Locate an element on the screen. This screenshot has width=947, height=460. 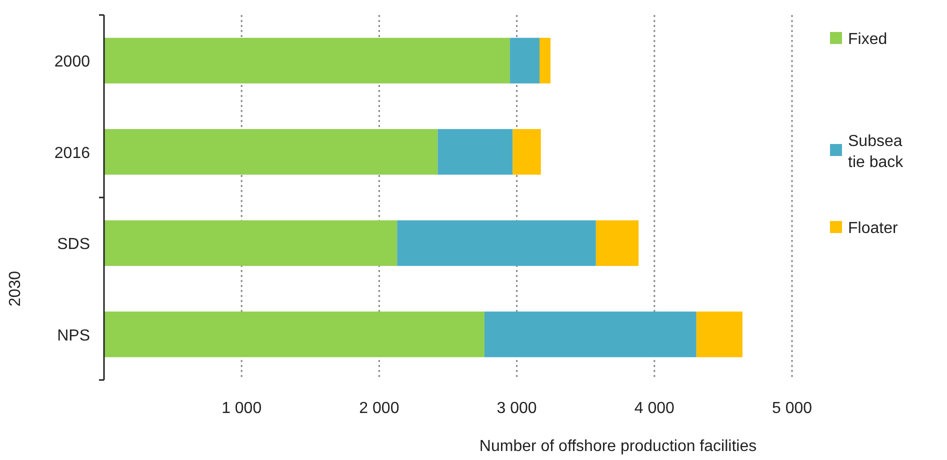
legend-label: Subsea tie back is located at coordinates (876, 152).